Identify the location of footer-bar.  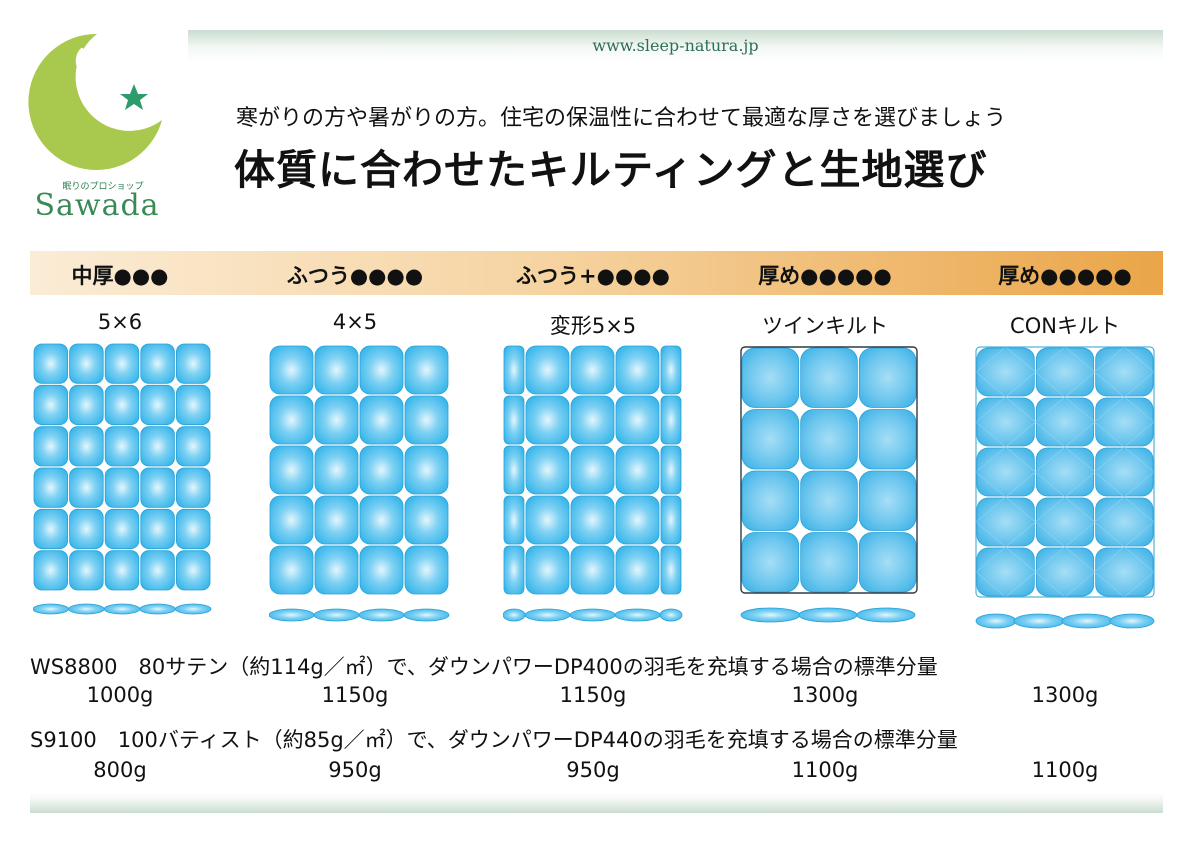
(596, 803).